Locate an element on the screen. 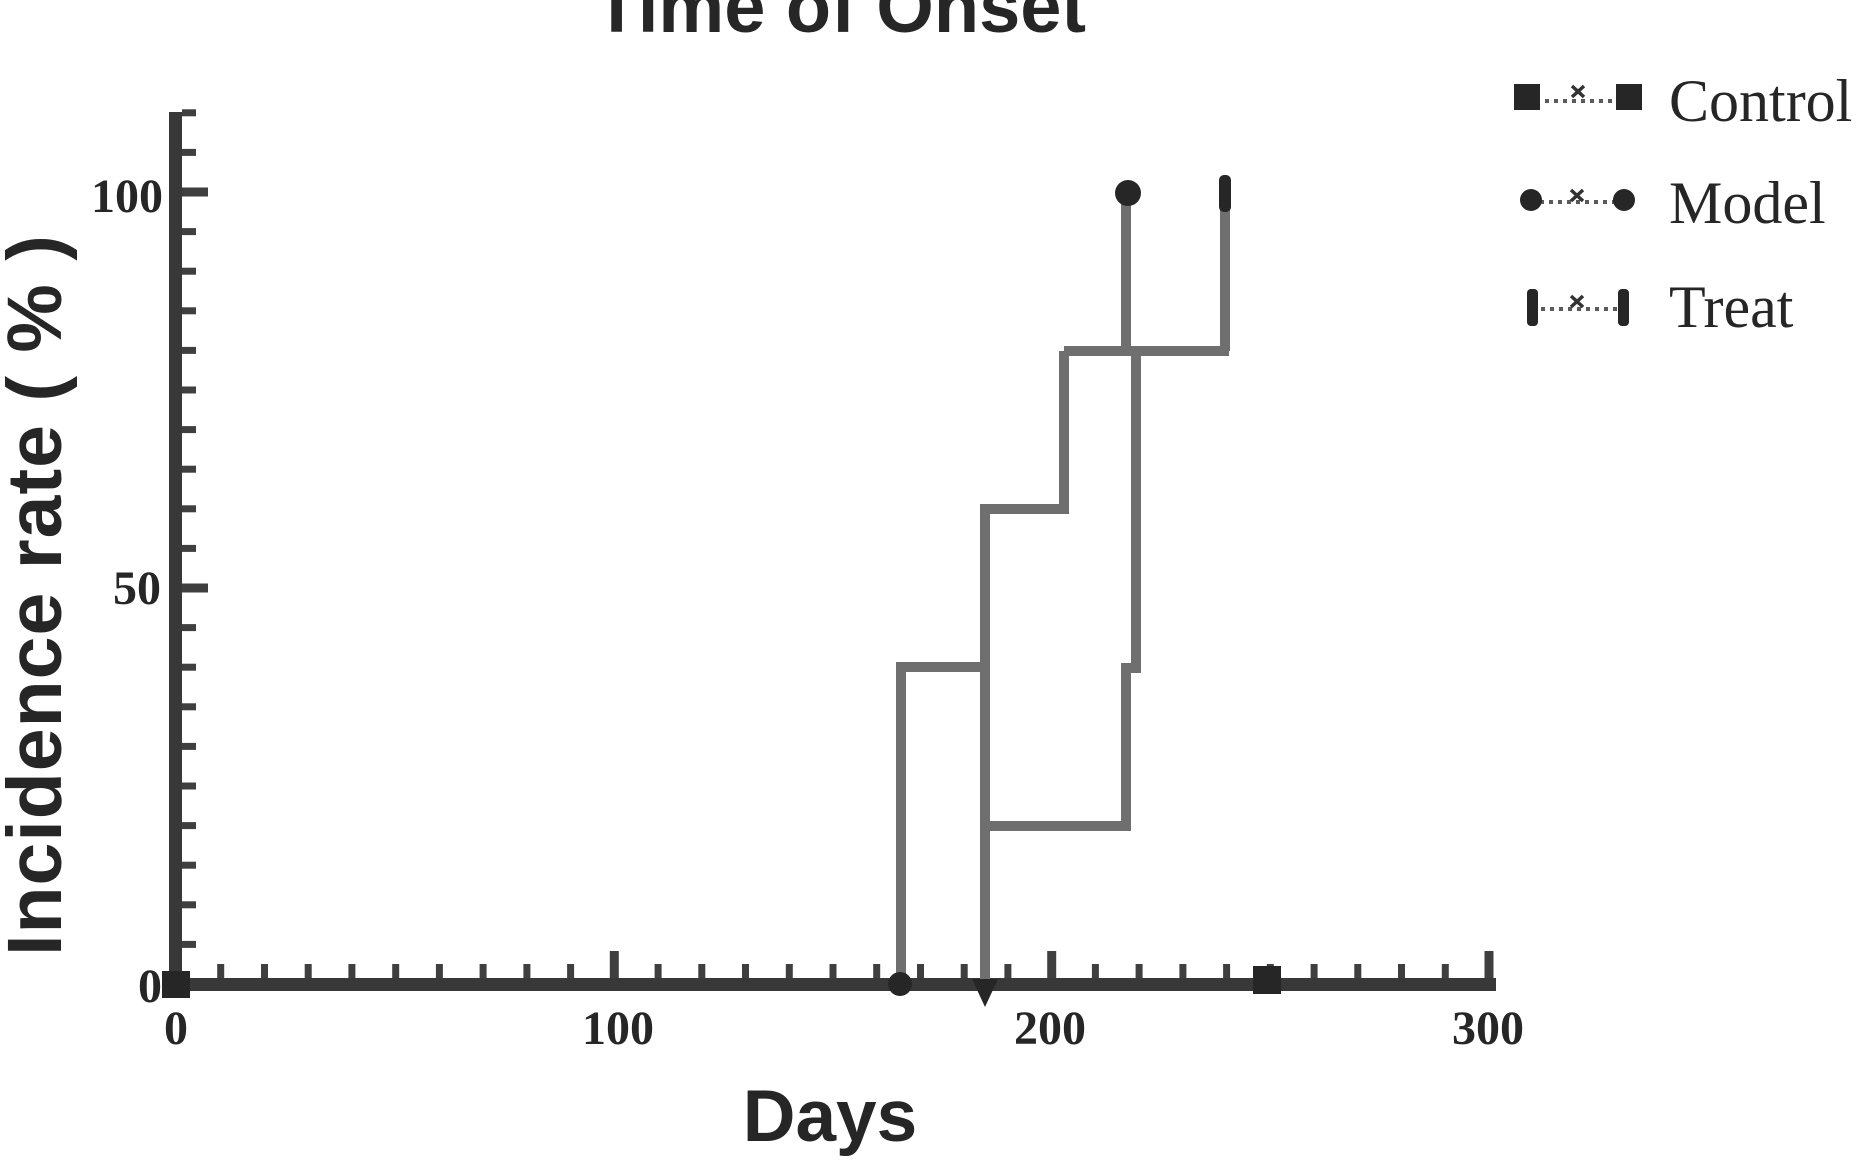 The width and height of the screenshot is (1871, 1166). svg-text: 50 is located at coordinates (137, 588).